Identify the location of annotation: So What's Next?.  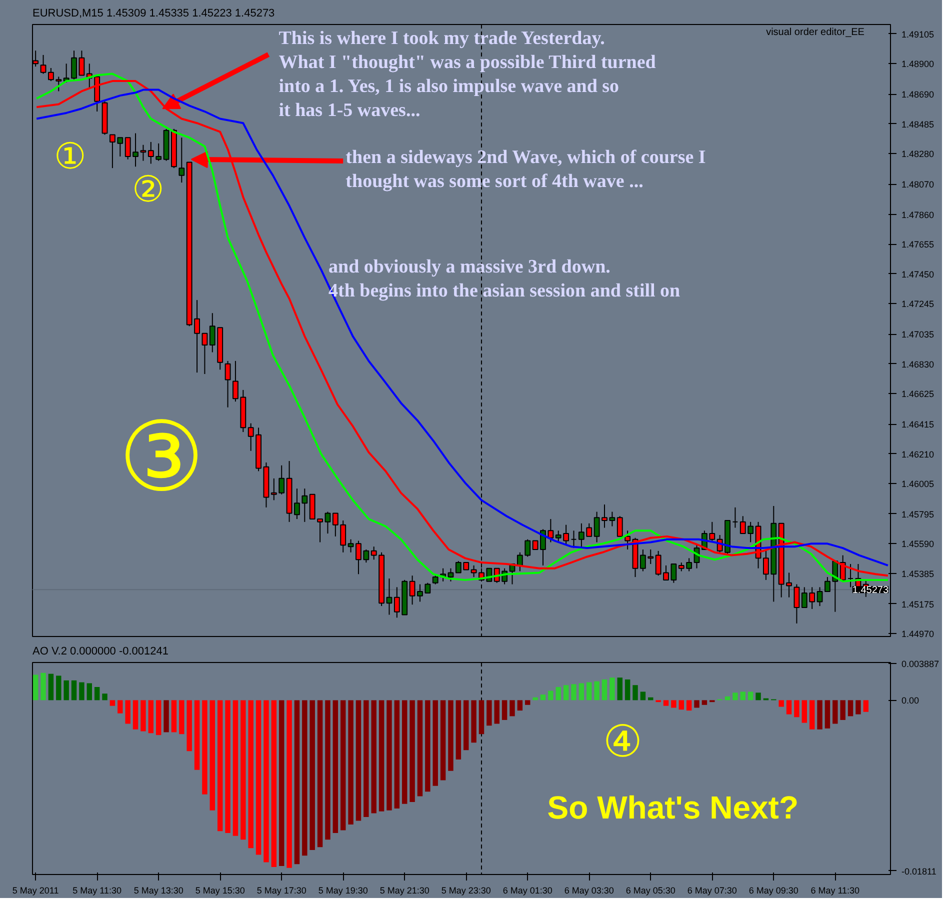
(672, 808).